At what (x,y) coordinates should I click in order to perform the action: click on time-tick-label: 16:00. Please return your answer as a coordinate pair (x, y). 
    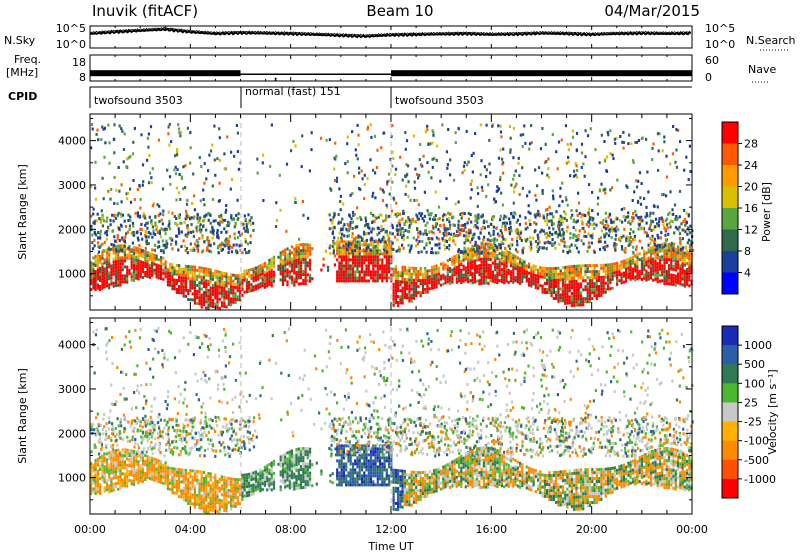
    Looking at the image, I should click on (491, 529).